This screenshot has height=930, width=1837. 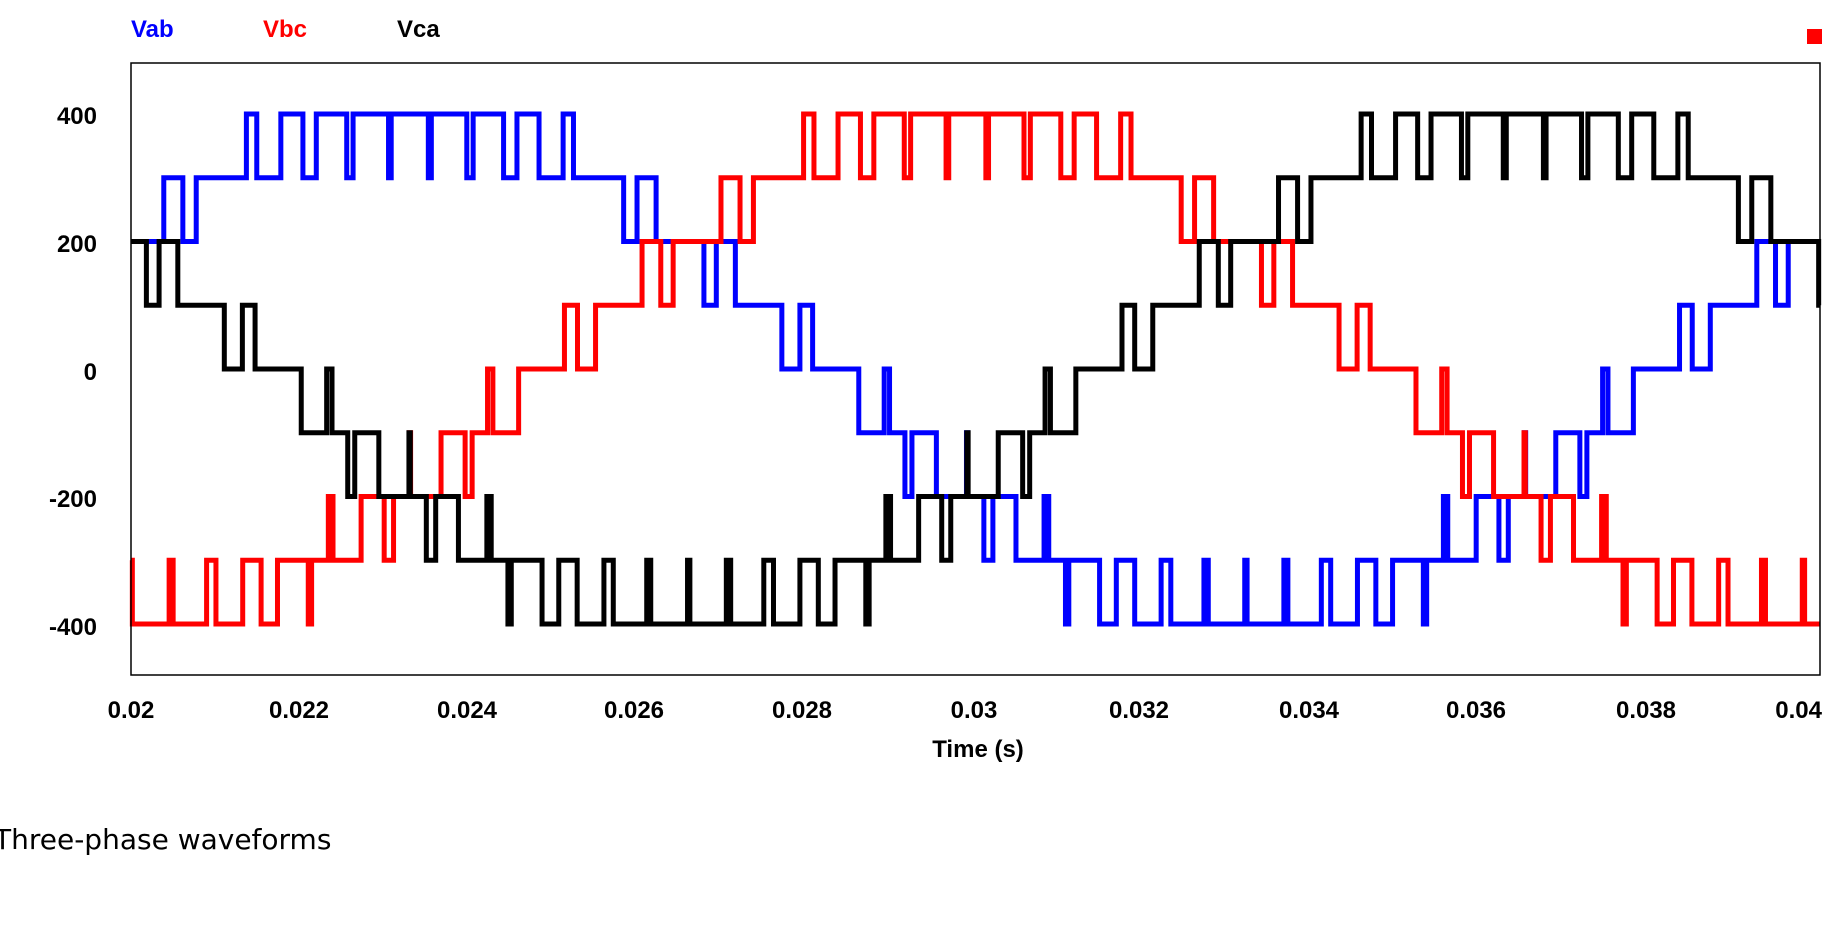 I want to click on x-tick-label: 0.028, so click(x=802, y=710).